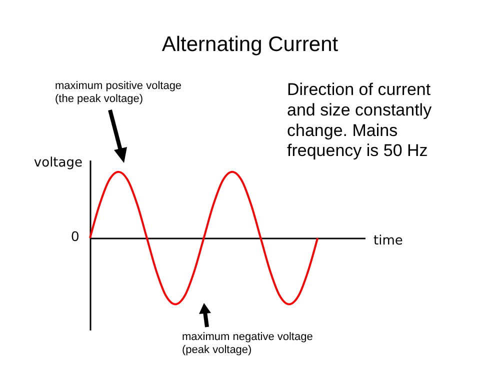  What do you see at coordinates (247, 343) in the screenshot?
I see `text: maximum negative voltage (peak voltage)` at bounding box center [247, 343].